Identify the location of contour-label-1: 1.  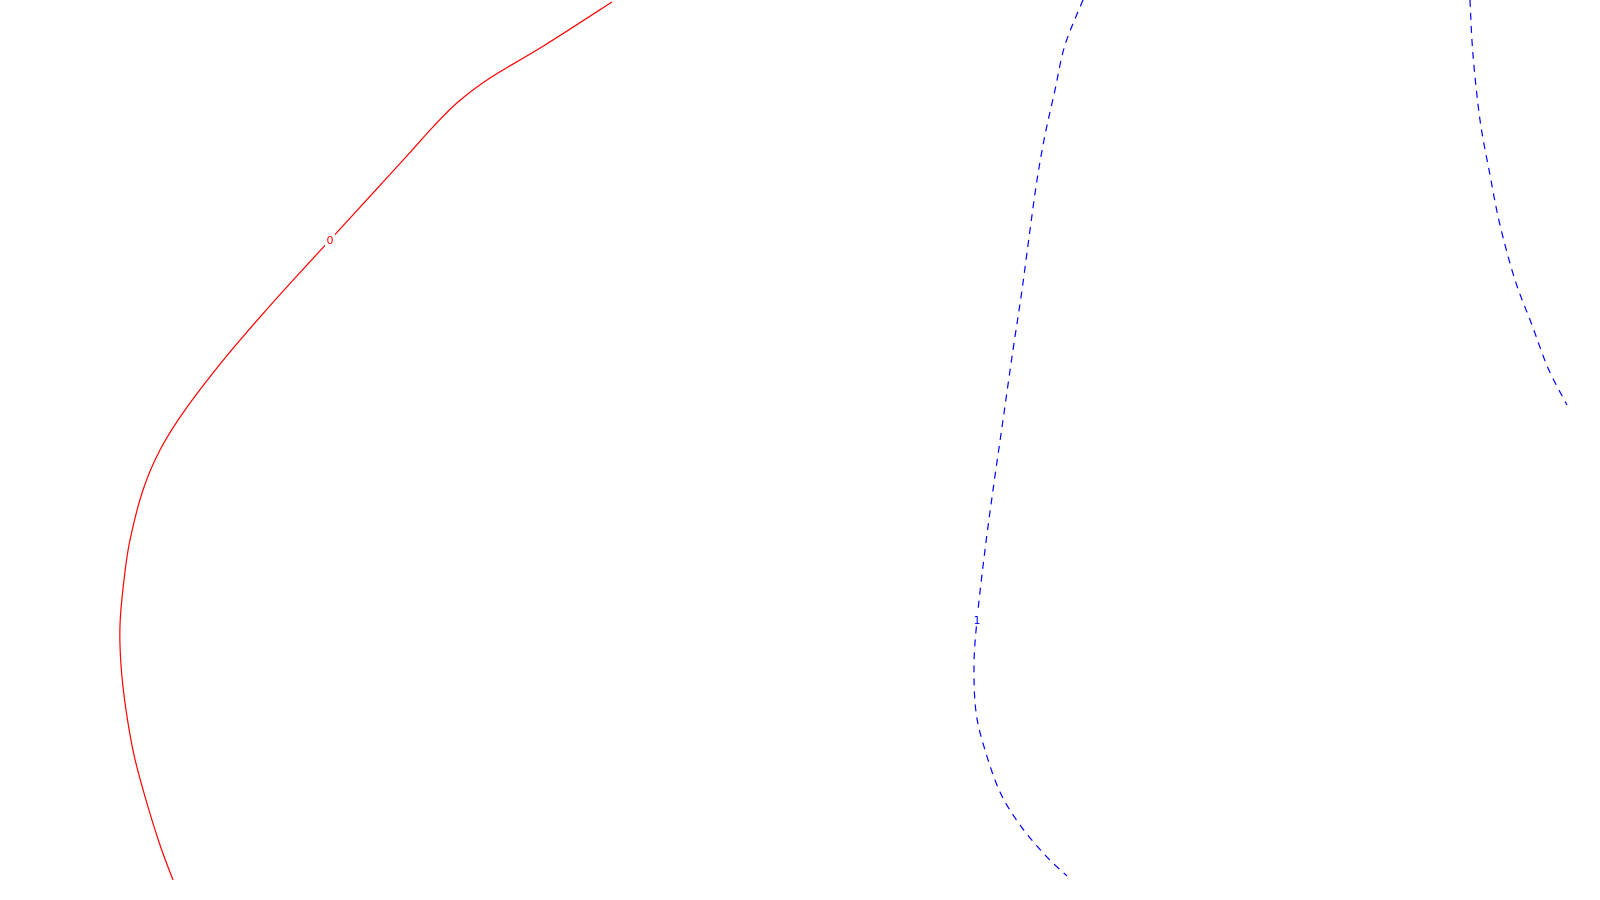
(977, 620).